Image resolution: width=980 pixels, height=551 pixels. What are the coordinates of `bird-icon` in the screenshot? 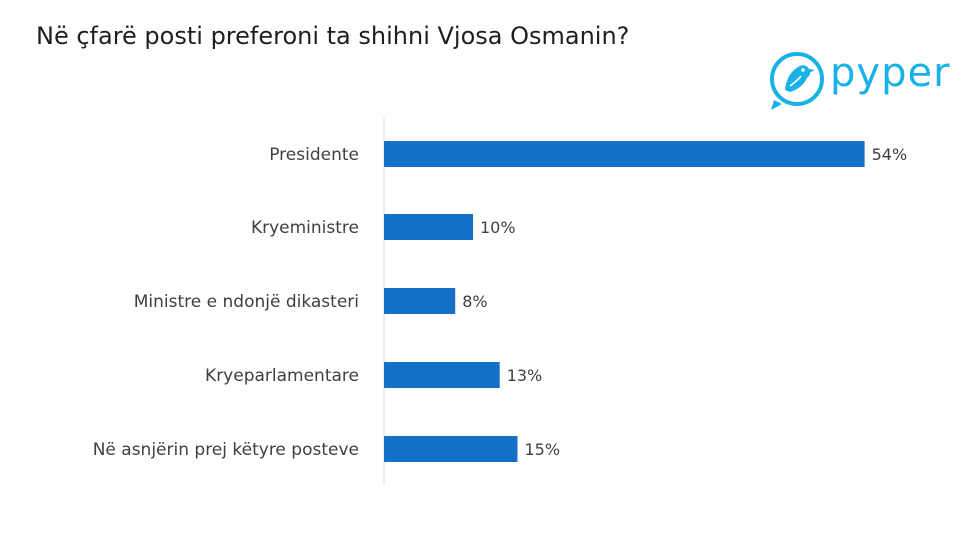 It's located at (797, 81).